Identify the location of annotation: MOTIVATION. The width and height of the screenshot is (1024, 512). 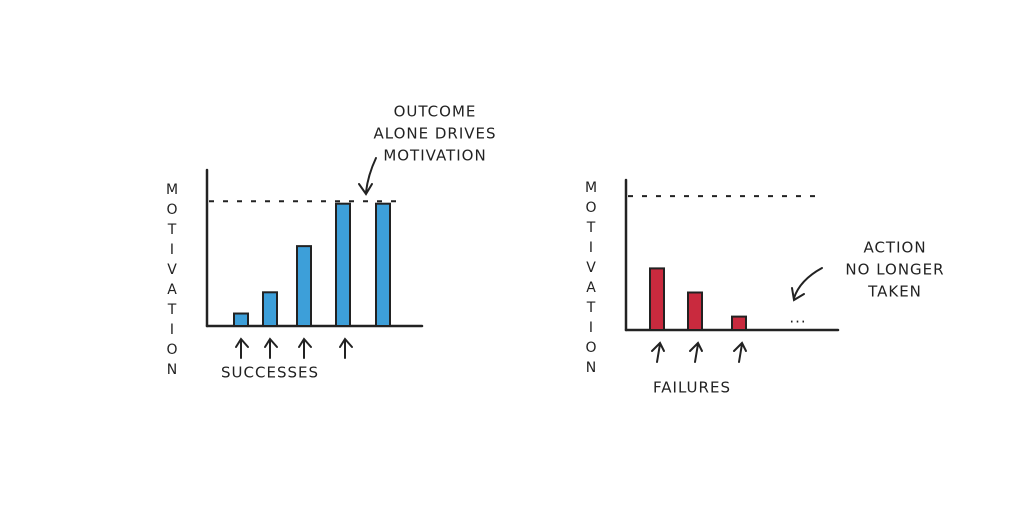
(434, 156).